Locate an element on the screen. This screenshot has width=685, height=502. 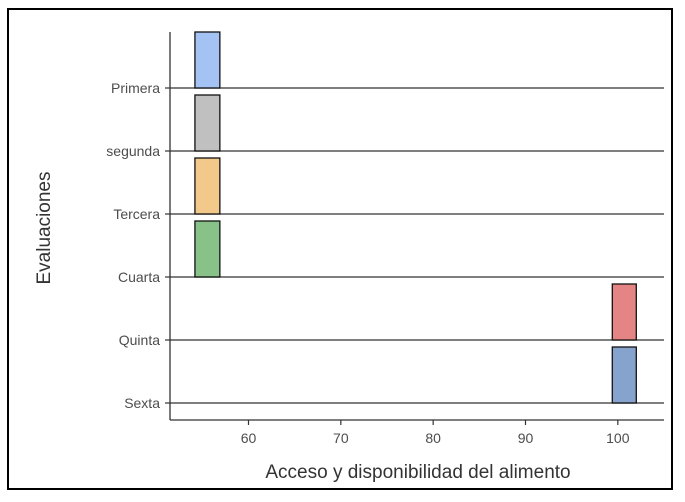
x-tick-label-70: 70 is located at coordinates (341, 438).